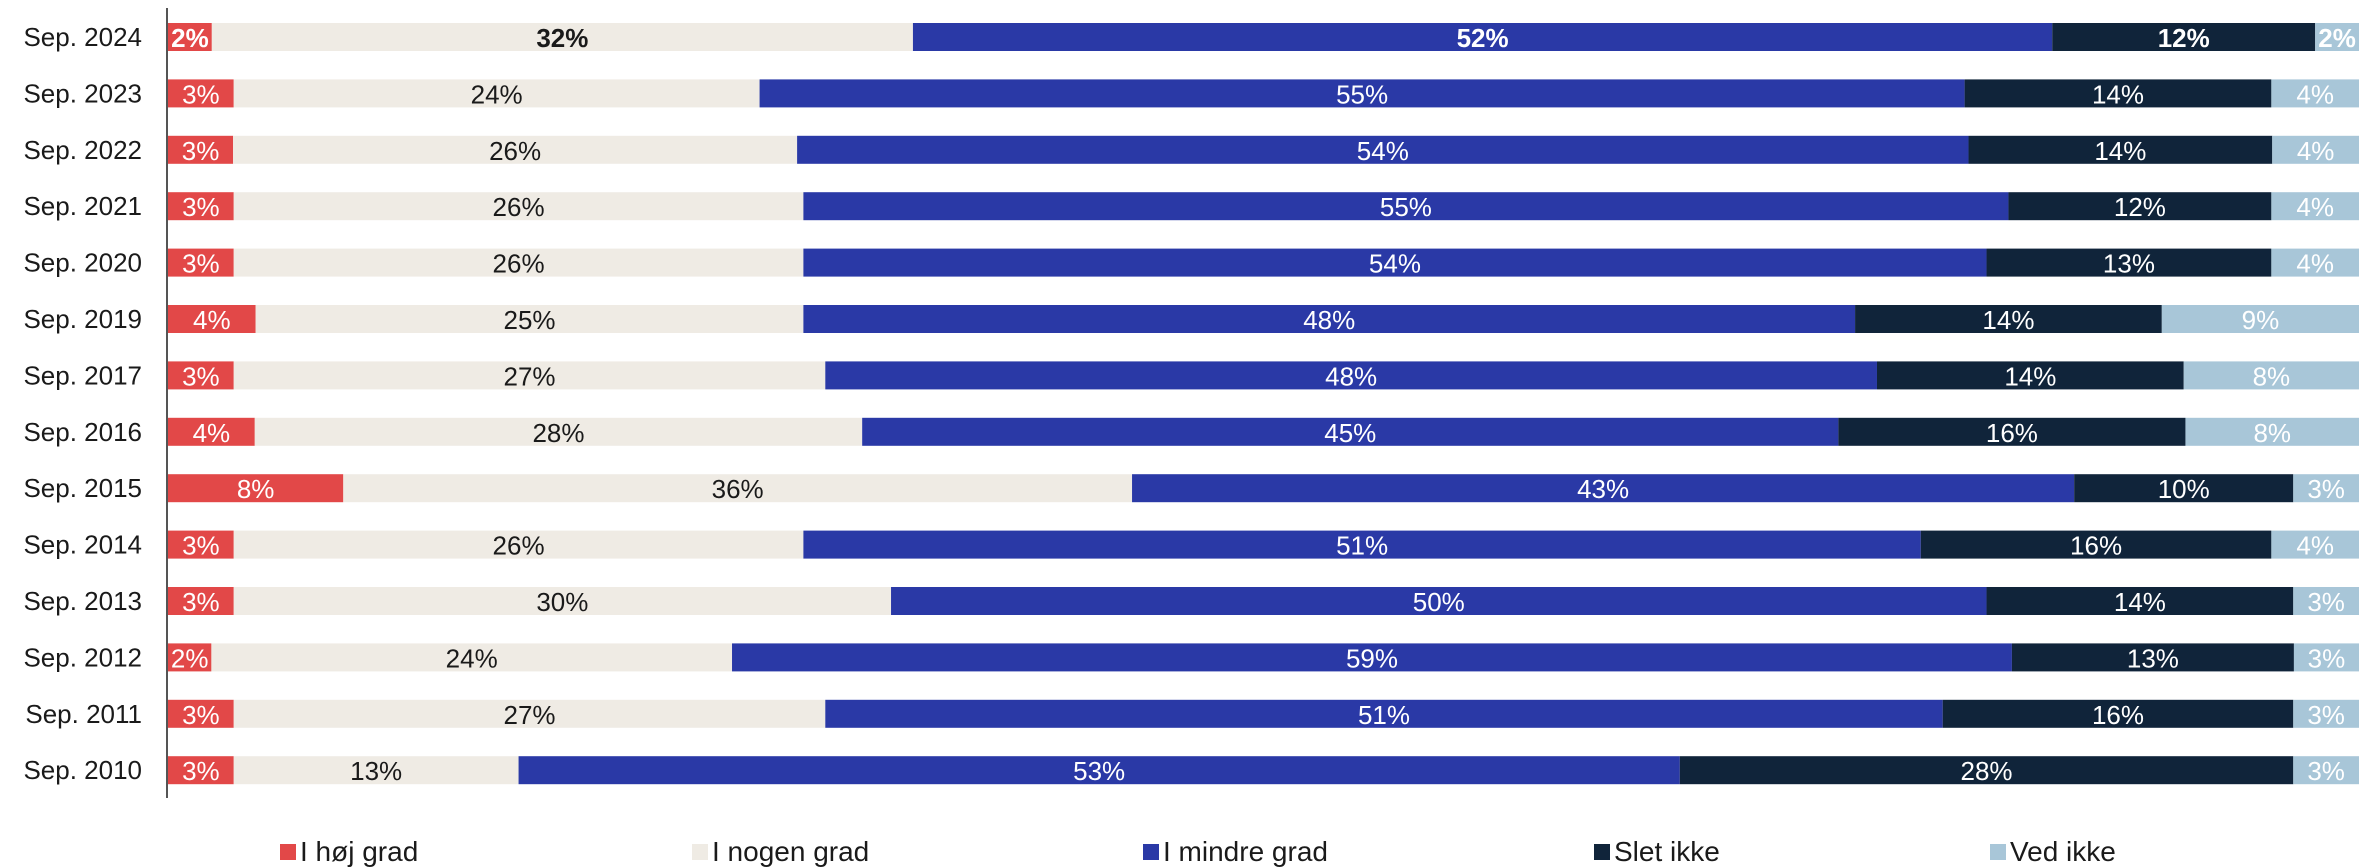 The width and height of the screenshot is (2359, 868). I want to click on data-label-i-h-j-grad-sep-2017: 3%, so click(201, 376).